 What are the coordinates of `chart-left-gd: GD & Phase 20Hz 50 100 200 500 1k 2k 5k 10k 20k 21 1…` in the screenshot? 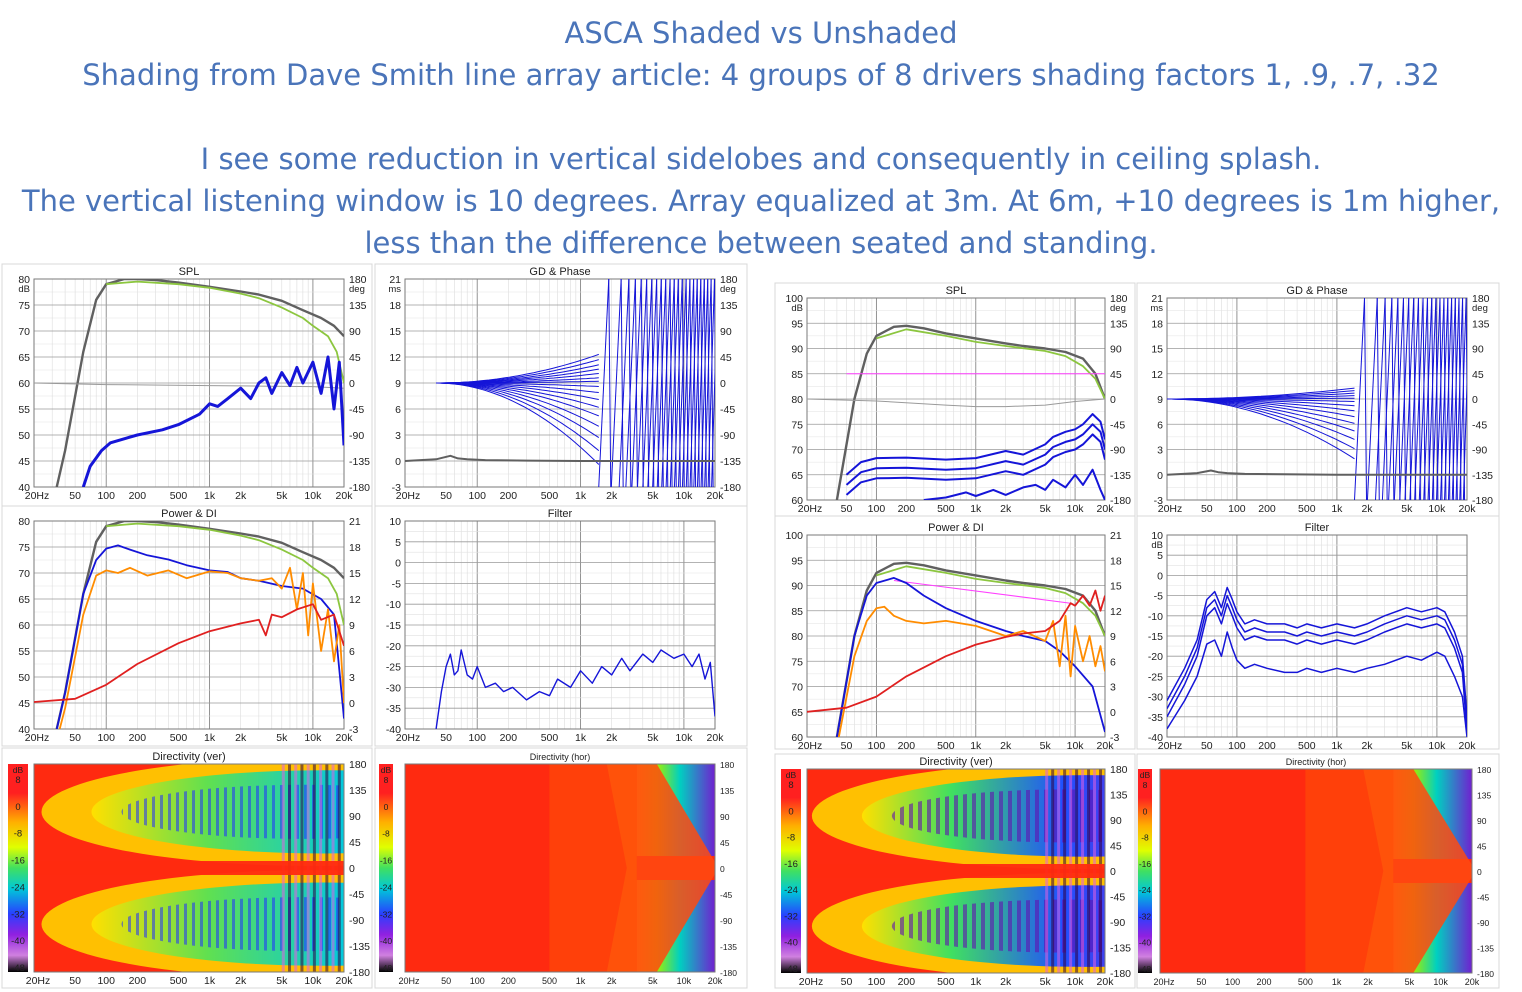 It's located at (561, 385).